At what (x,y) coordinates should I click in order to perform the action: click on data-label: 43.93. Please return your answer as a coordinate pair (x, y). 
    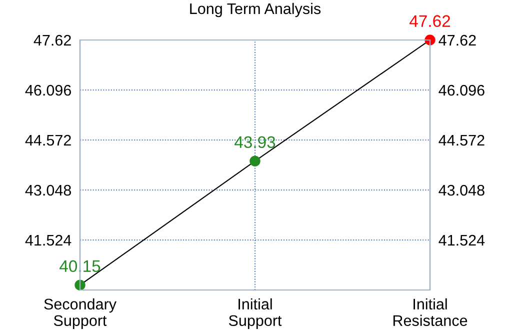
    Looking at the image, I should click on (255, 142).